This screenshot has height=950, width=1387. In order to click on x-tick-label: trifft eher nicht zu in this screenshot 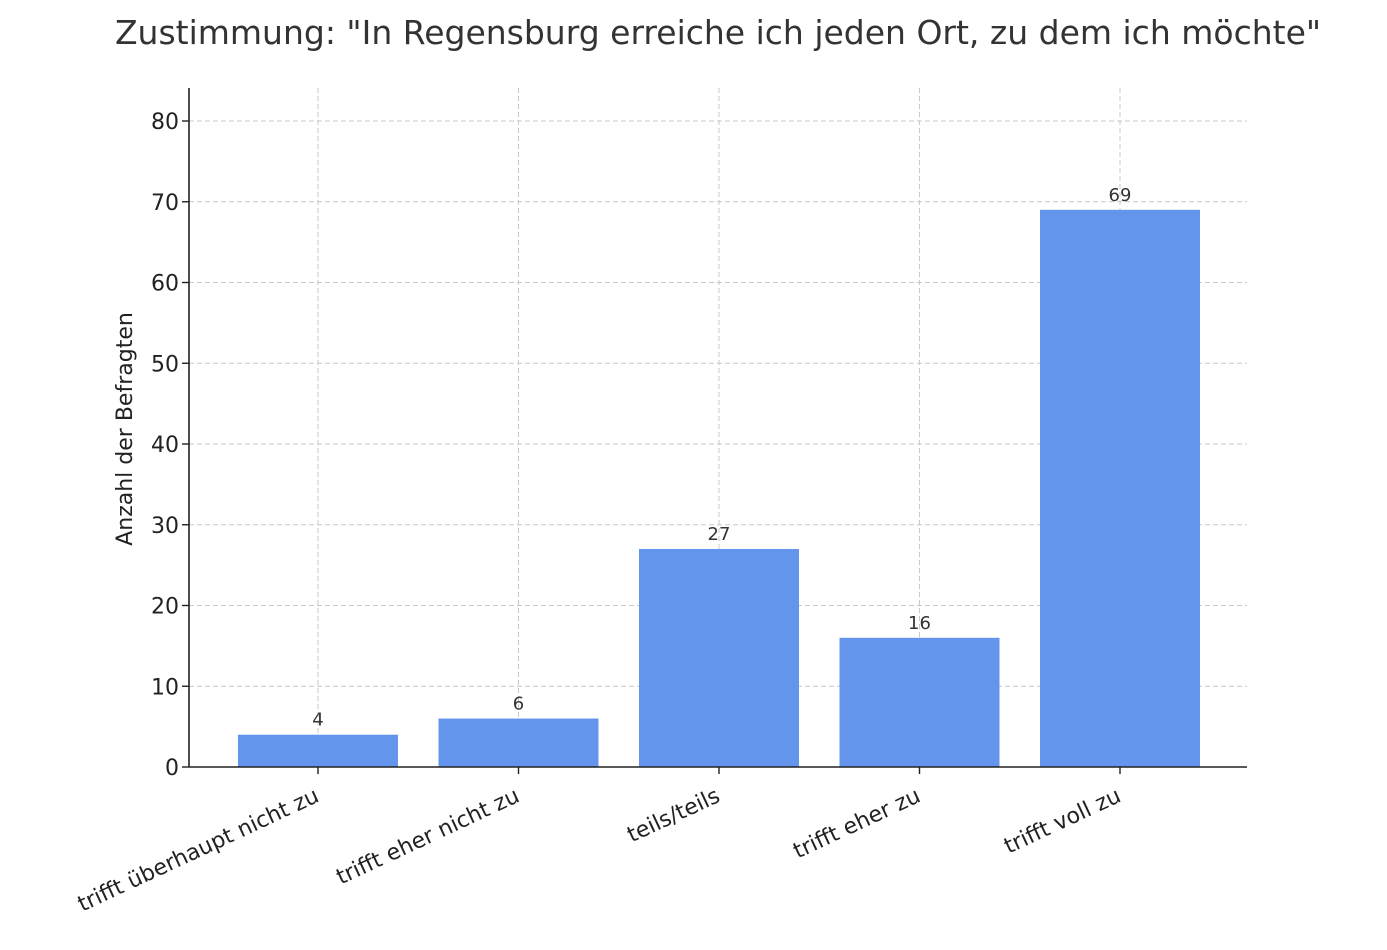, I will do `click(428, 837)`.